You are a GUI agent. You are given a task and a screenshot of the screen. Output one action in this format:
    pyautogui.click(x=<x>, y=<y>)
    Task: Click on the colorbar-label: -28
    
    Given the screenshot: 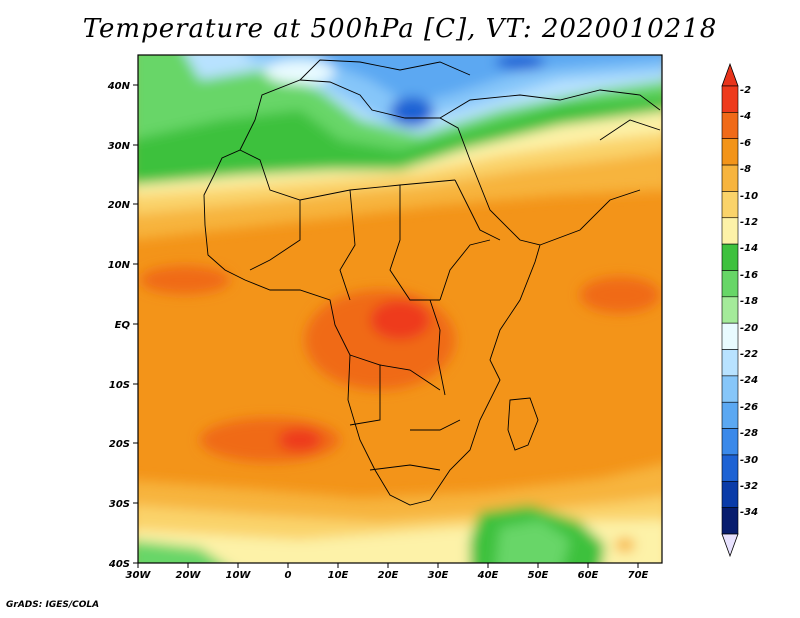 What is the action you would take?
    pyautogui.click(x=749, y=433)
    